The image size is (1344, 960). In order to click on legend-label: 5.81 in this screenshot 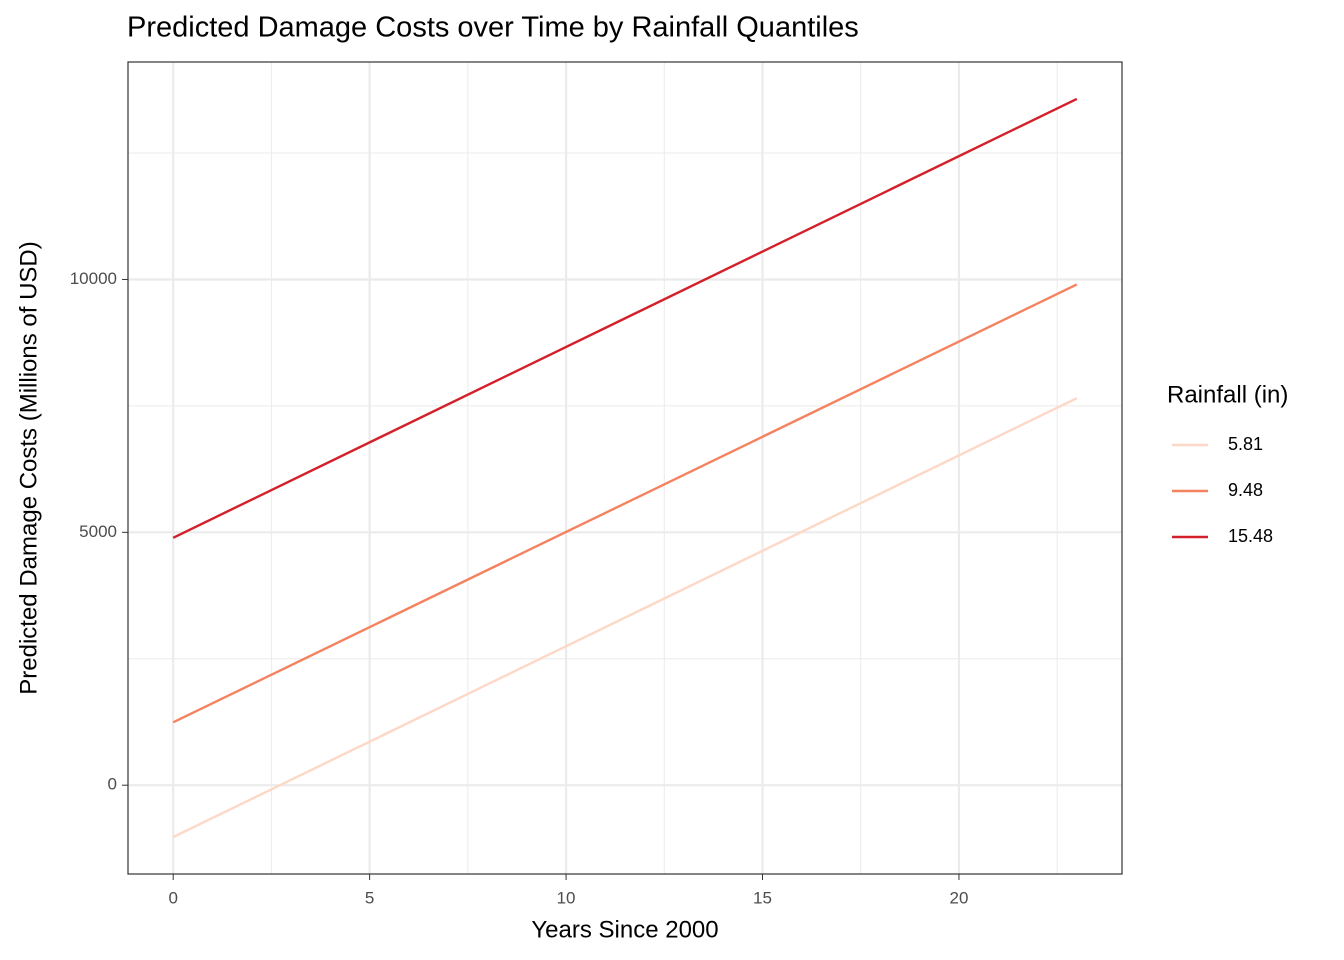, I will do `click(1245, 444)`.